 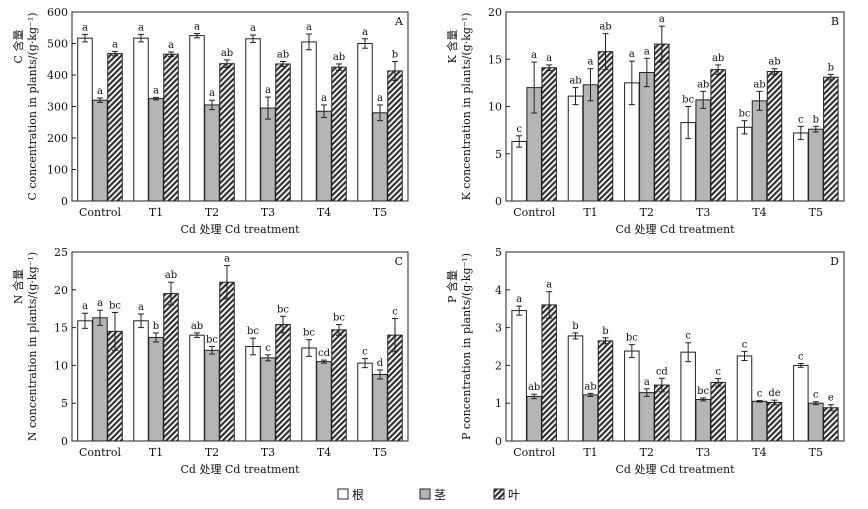 What do you see at coordinates (834, 261) in the screenshot?
I see `panel-letter: D` at bounding box center [834, 261].